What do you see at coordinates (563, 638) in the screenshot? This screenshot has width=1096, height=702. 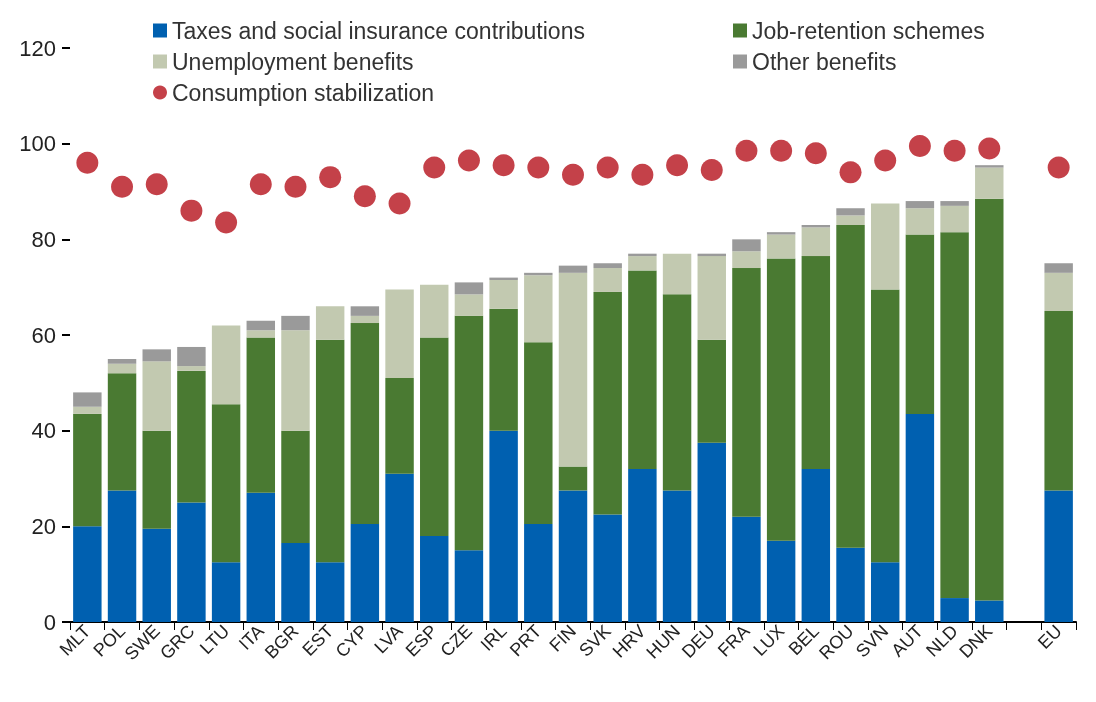 I see `x-tick-label: FIN` at bounding box center [563, 638].